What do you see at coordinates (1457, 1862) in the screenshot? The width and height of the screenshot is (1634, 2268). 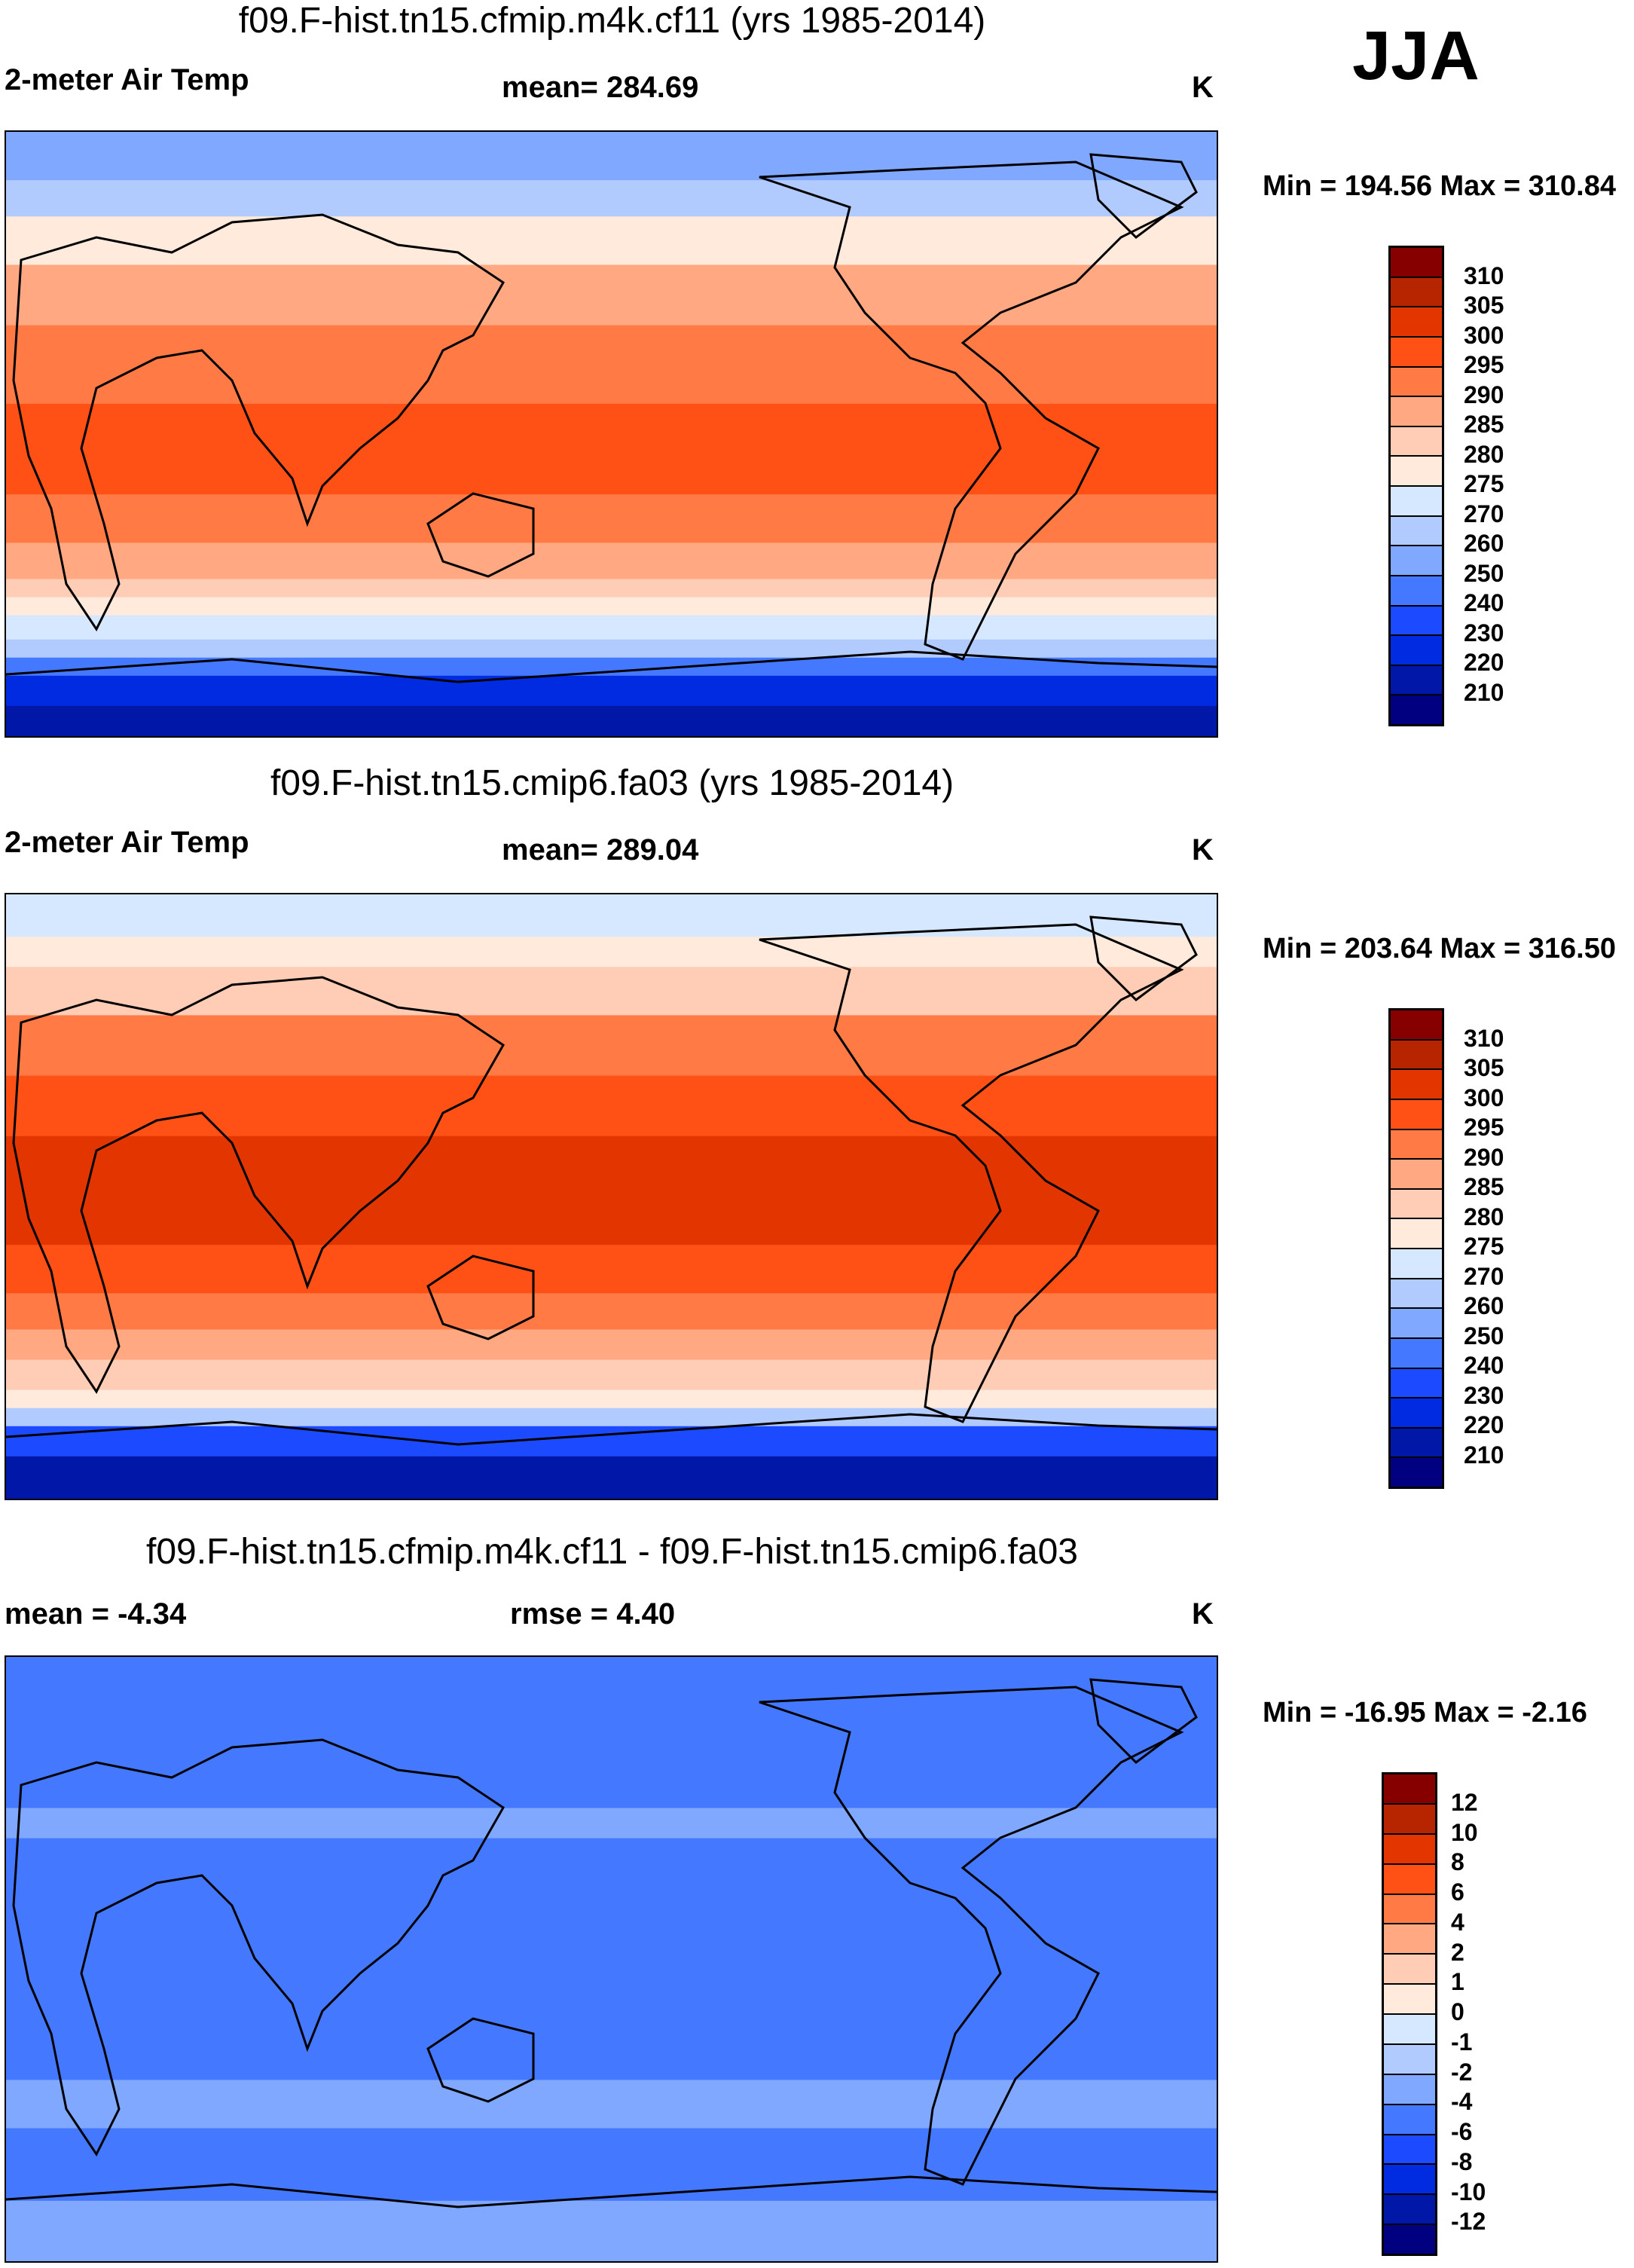 I see `colorbar-tick-label: 8` at bounding box center [1457, 1862].